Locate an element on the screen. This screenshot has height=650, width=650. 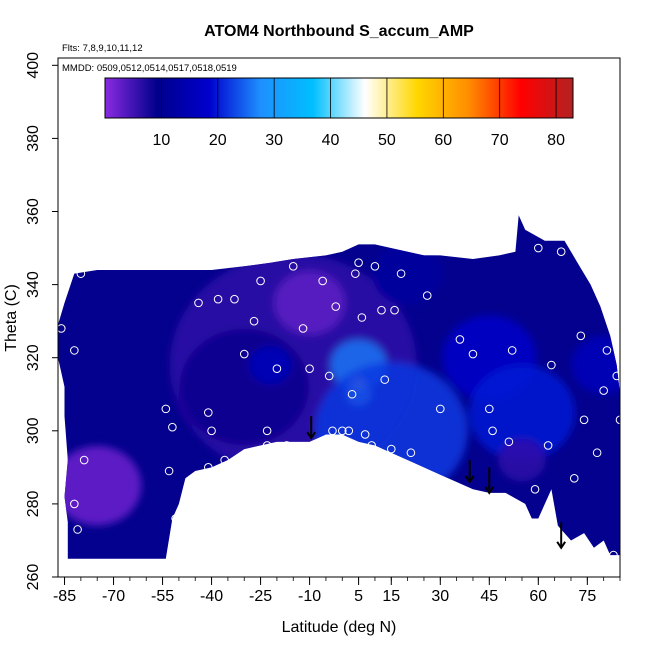
y-tick-label: 400 is located at coordinates (33, 65).